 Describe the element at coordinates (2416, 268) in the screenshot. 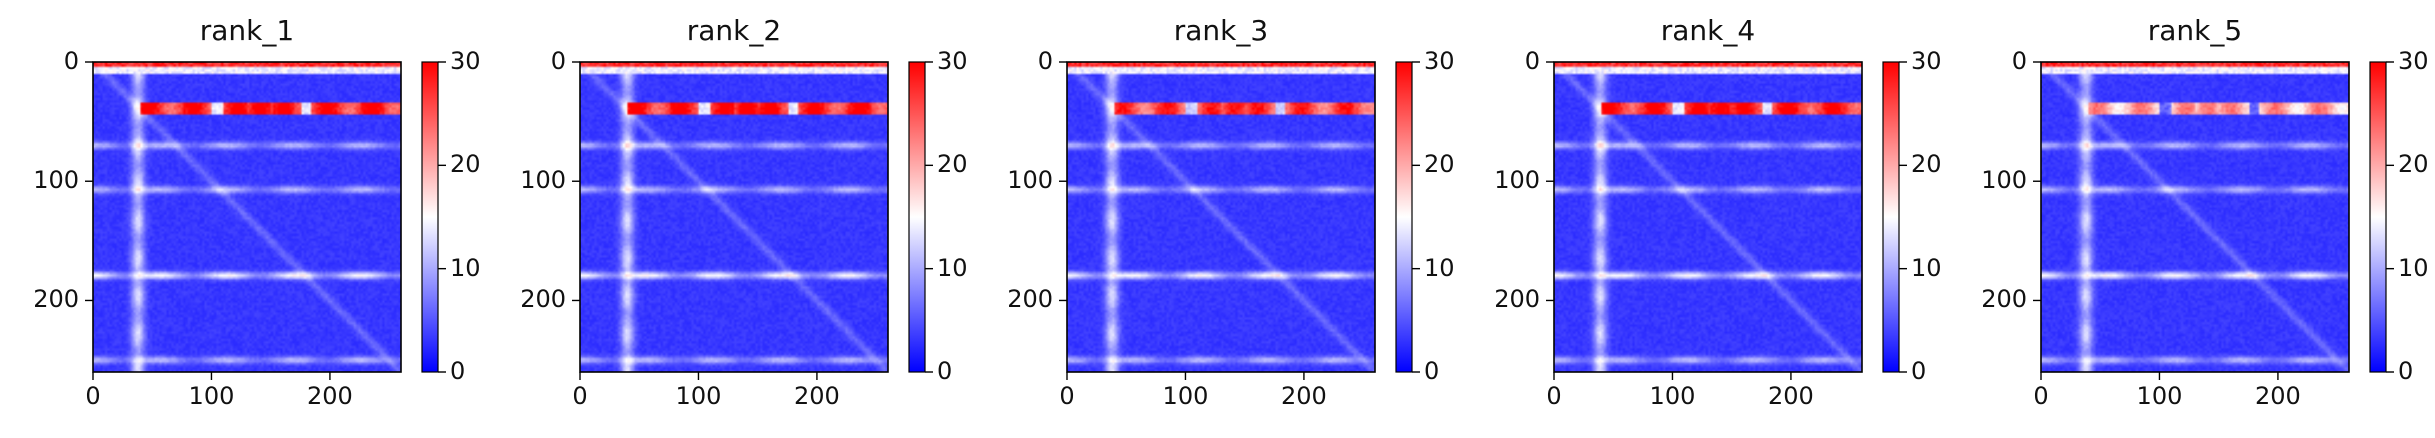

I see `colorbar-tick-label: 10` at that location.